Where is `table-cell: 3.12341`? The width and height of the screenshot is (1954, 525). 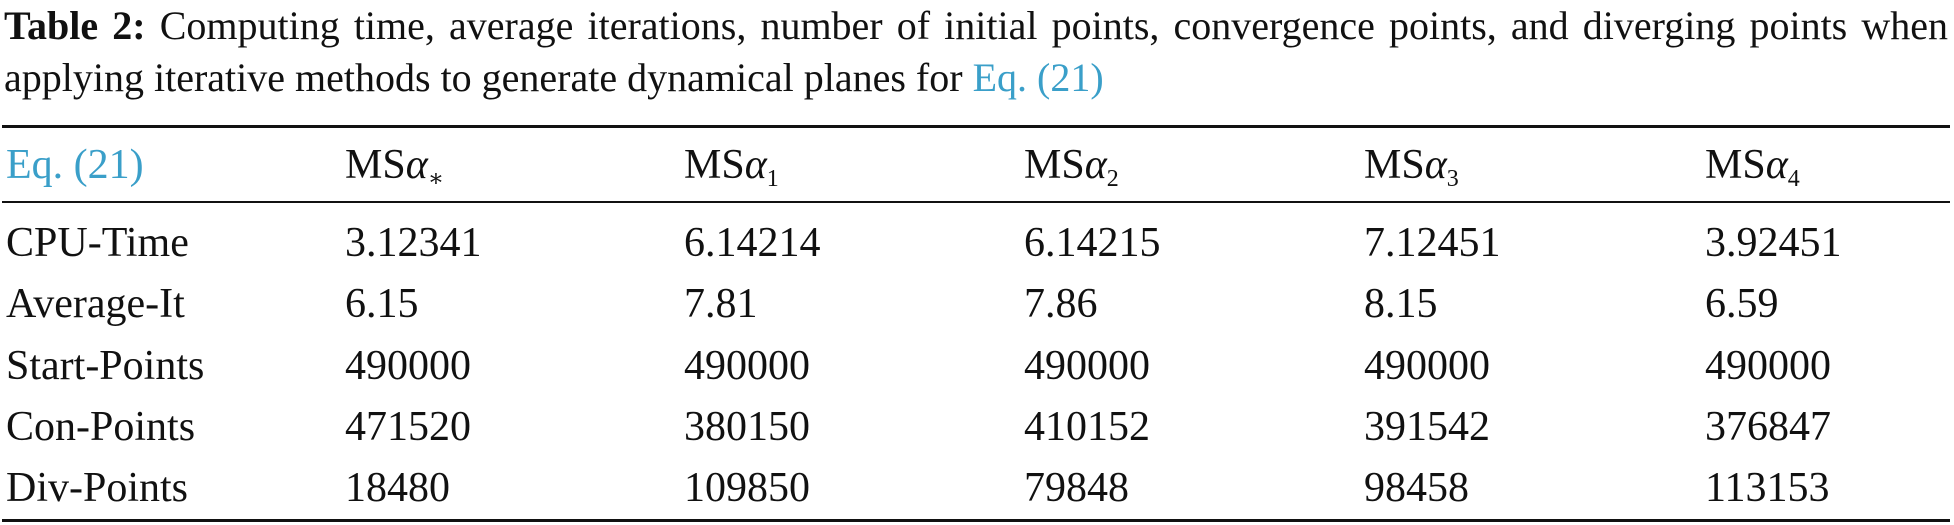 table-cell: 3.12341 is located at coordinates (413, 243).